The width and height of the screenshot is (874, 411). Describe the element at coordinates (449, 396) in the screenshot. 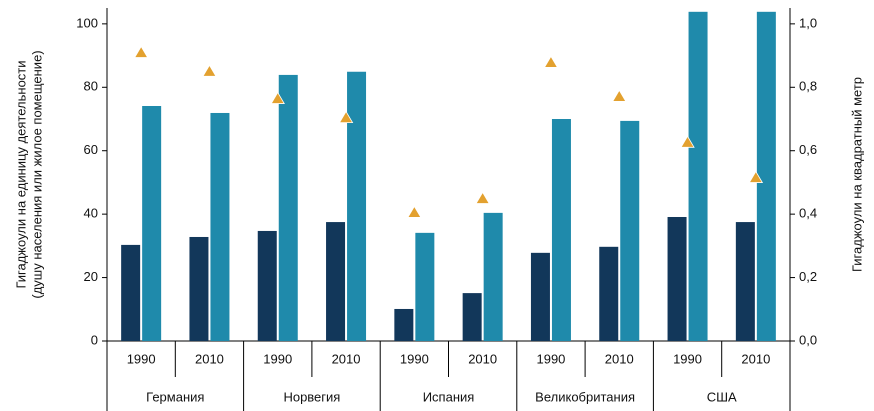

I see `group-label: Испания` at that location.